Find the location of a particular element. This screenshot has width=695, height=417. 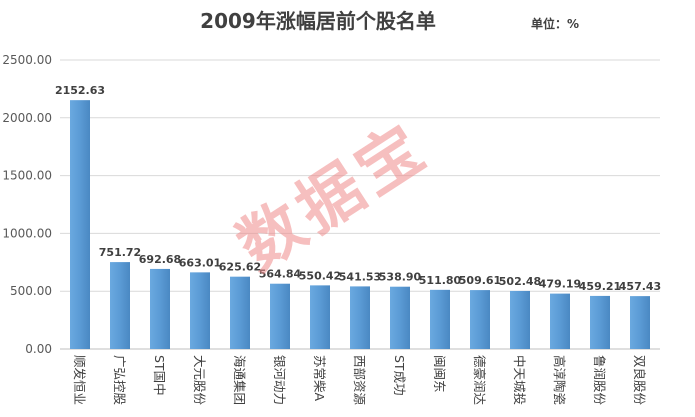

category-label: 大元股份 is located at coordinates (199, 380).